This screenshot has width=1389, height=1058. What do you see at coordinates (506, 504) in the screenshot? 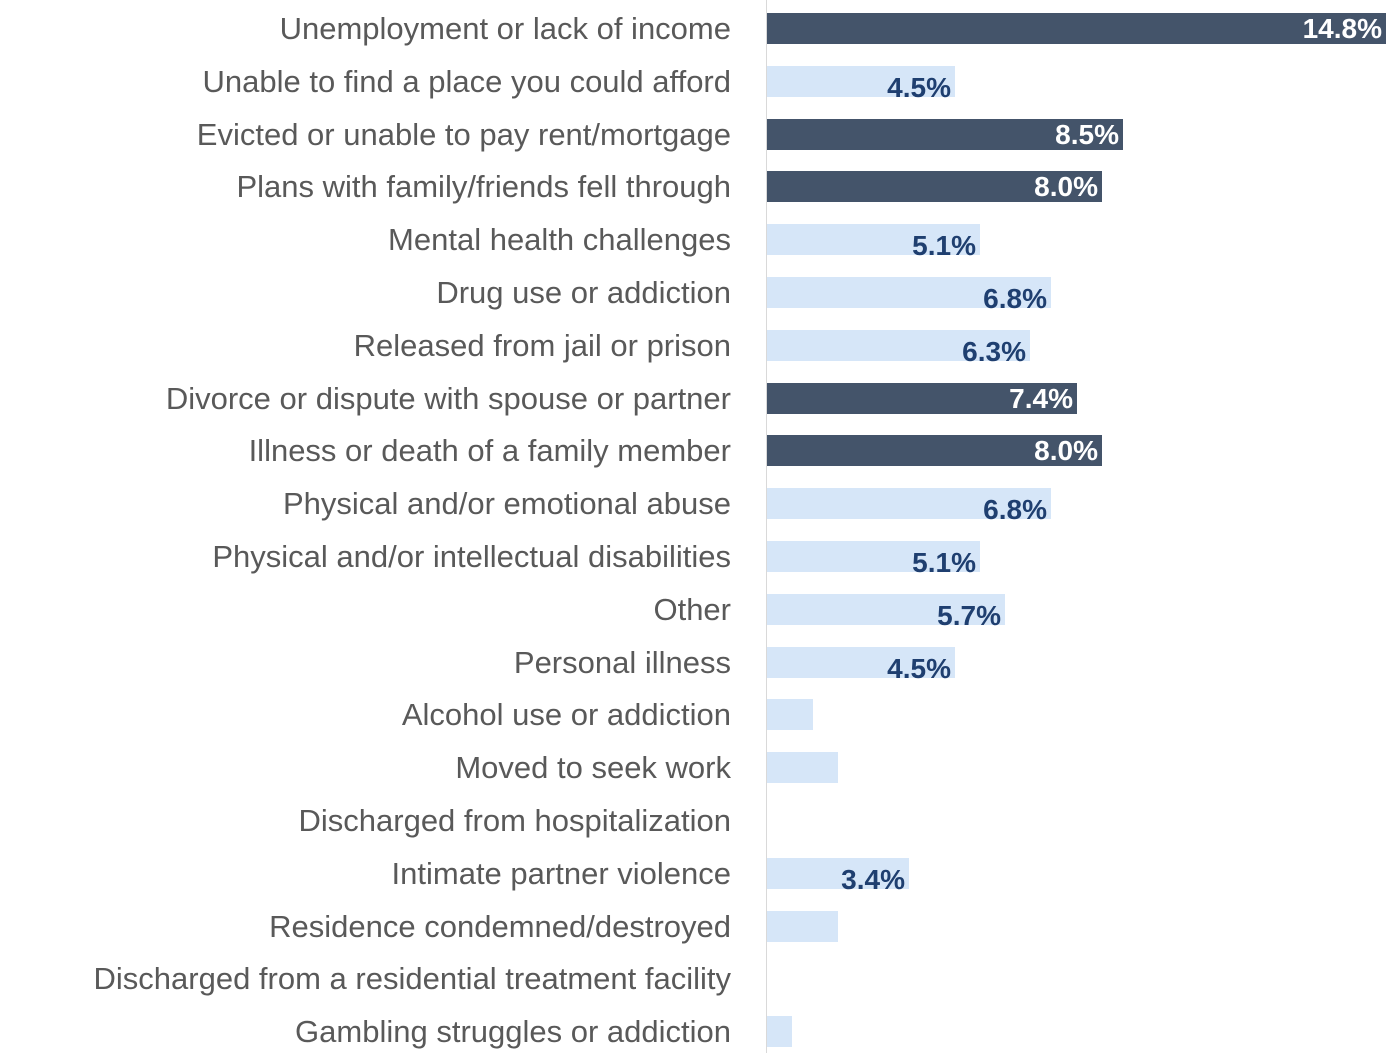
I see `category-label: Physical and/or emotional abuse` at bounding box center [506, 504].